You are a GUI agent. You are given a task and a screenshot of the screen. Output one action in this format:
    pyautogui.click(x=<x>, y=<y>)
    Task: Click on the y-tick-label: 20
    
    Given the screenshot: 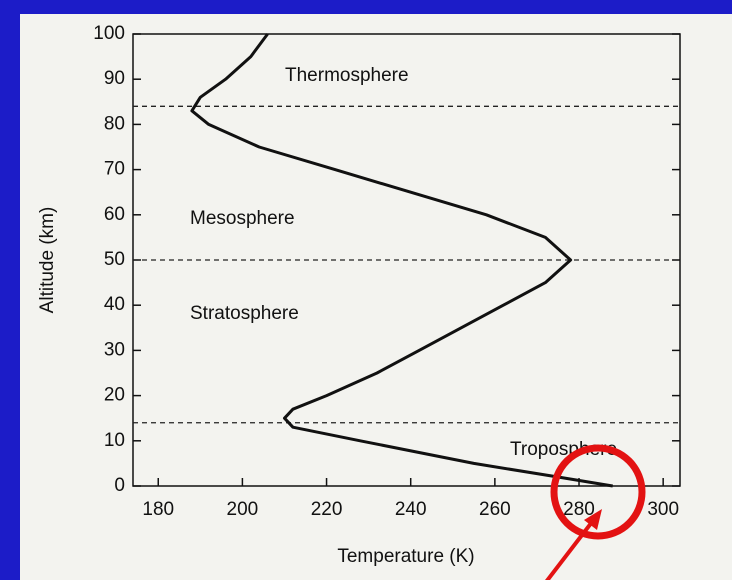 What is the action you would take?
    pyautogui.click(x=114, y=395)
    